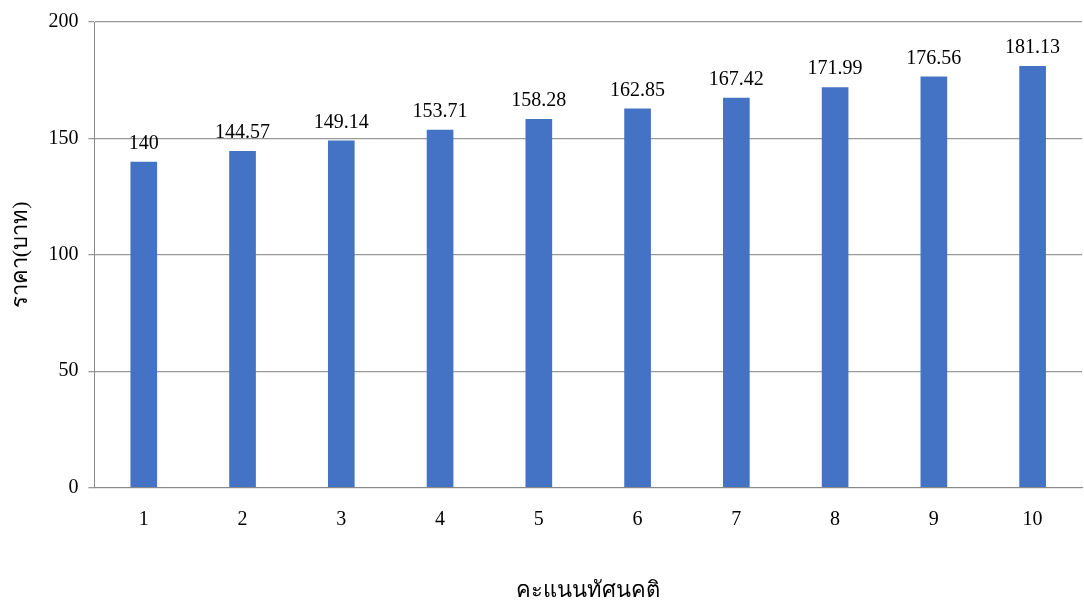  I want to click on x-tick-label: 10, so click(1032, 517).